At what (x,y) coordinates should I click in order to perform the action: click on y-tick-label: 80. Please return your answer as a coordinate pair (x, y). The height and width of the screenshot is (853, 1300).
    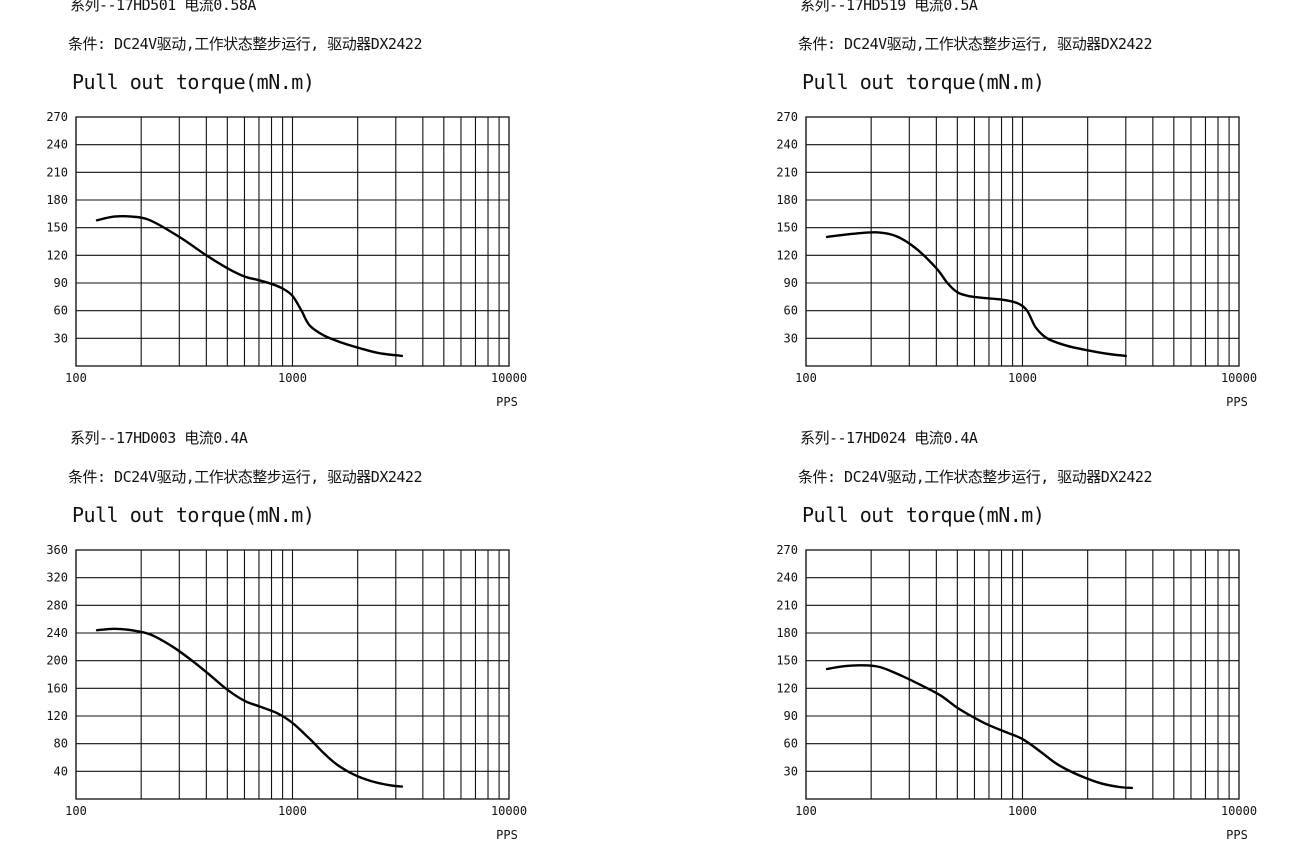
    Looking at the image, I should click on (61, 744).